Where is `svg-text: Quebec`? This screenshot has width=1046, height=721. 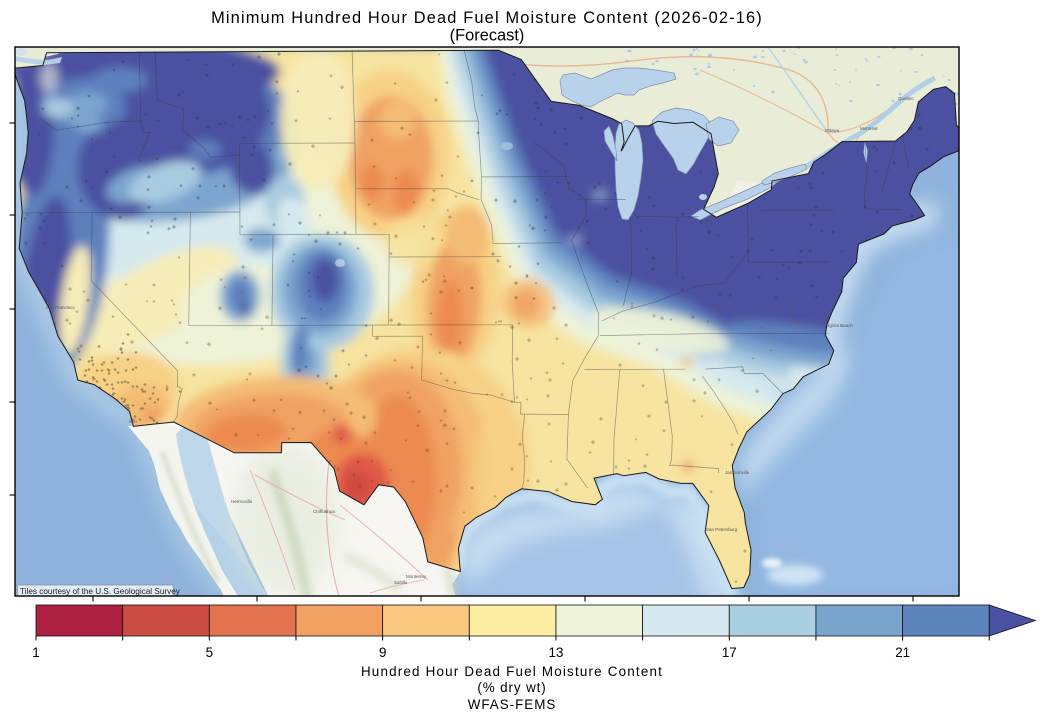 svg-text: Quebec is located at coordinates (906, 98).